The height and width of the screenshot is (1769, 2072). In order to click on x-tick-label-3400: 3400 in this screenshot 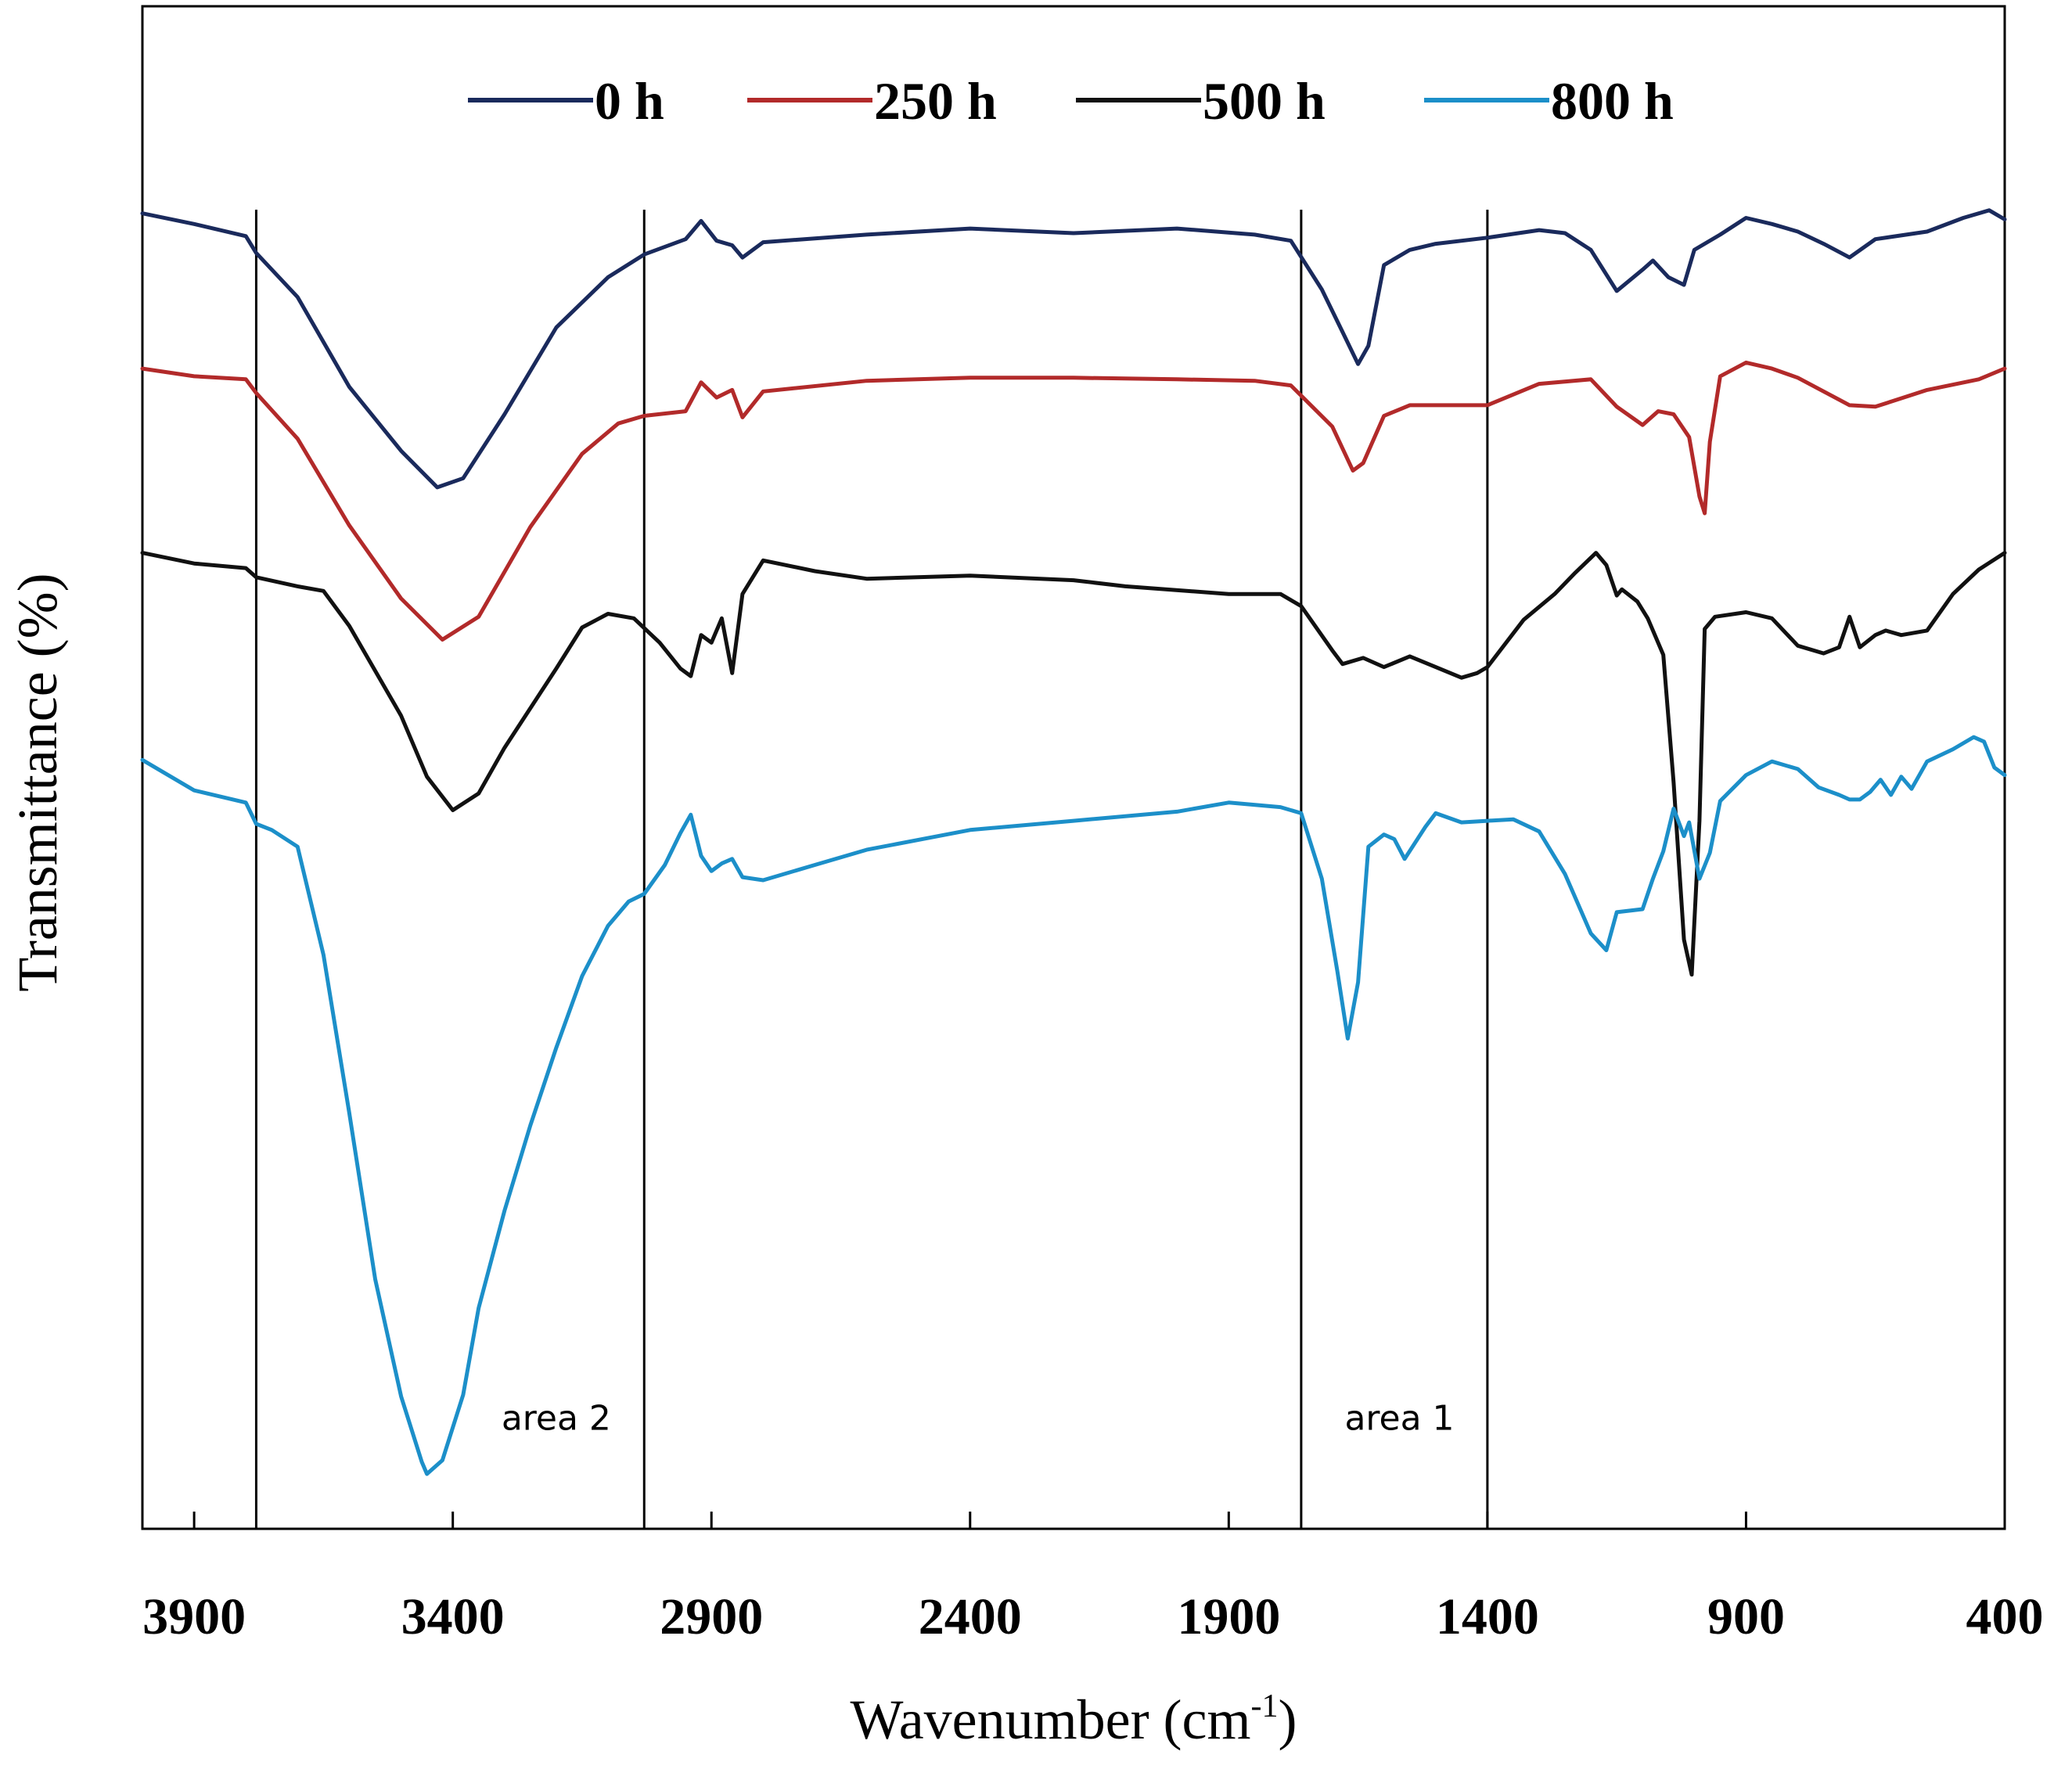, I will do `click(453, 1616)`.